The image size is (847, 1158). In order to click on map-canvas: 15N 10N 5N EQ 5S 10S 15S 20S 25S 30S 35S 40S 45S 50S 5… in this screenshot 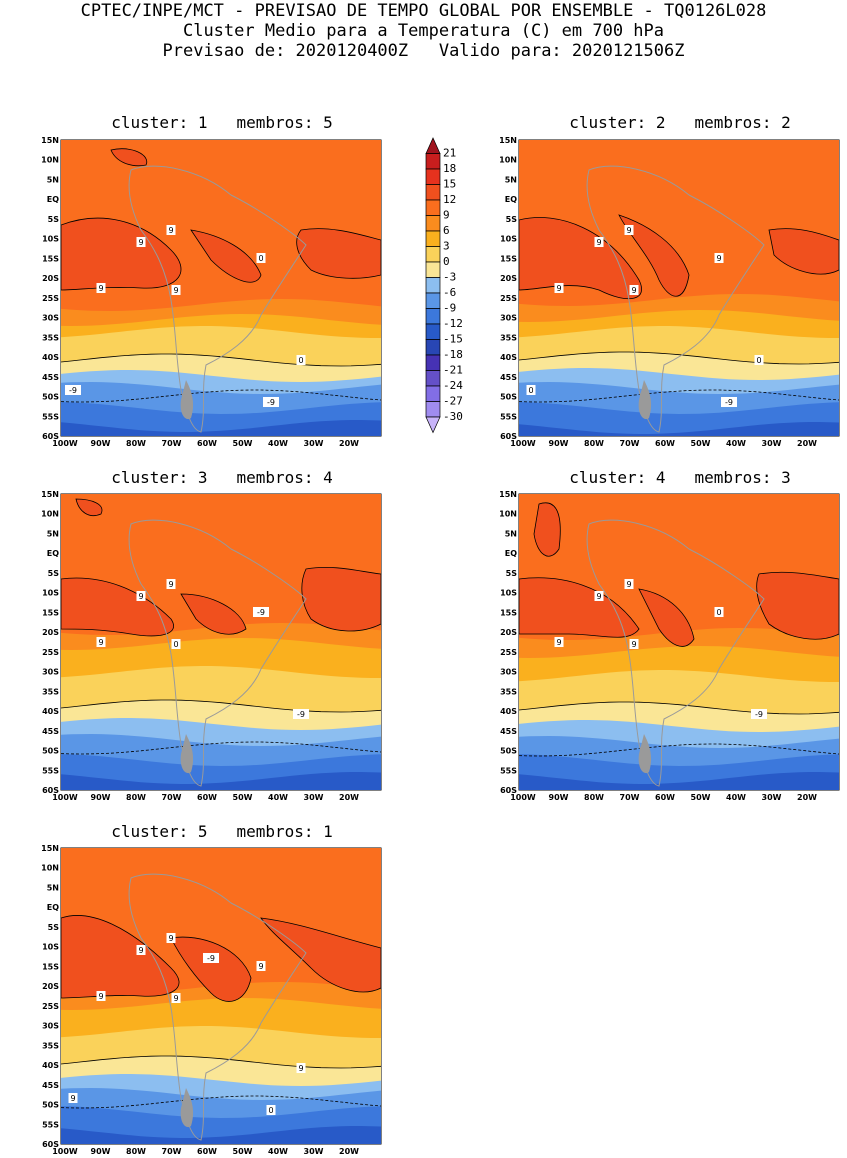, I will do `click(211, 1000)`.